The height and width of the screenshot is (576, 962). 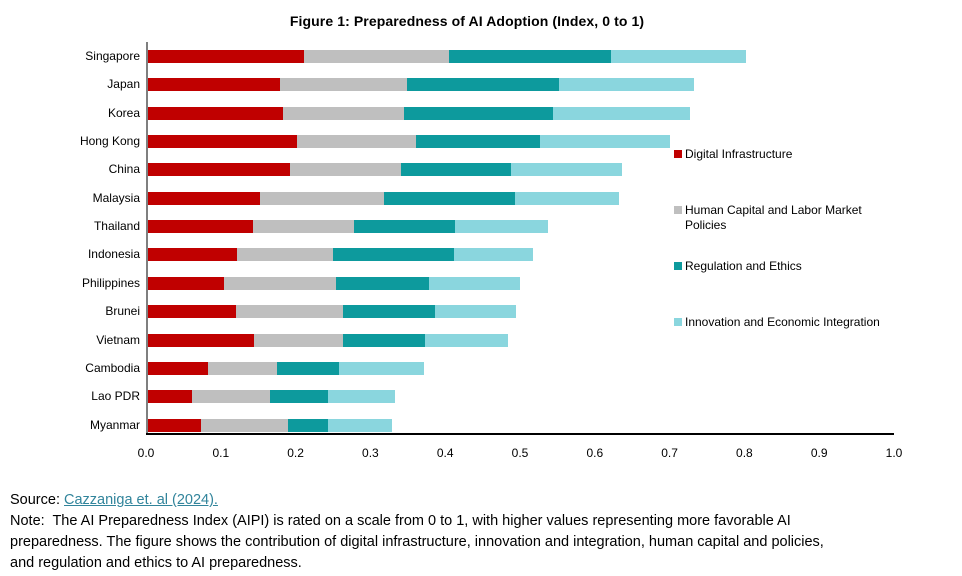 I want to click on x-tick-0.2: 0.2, so click(x=295, y=453).